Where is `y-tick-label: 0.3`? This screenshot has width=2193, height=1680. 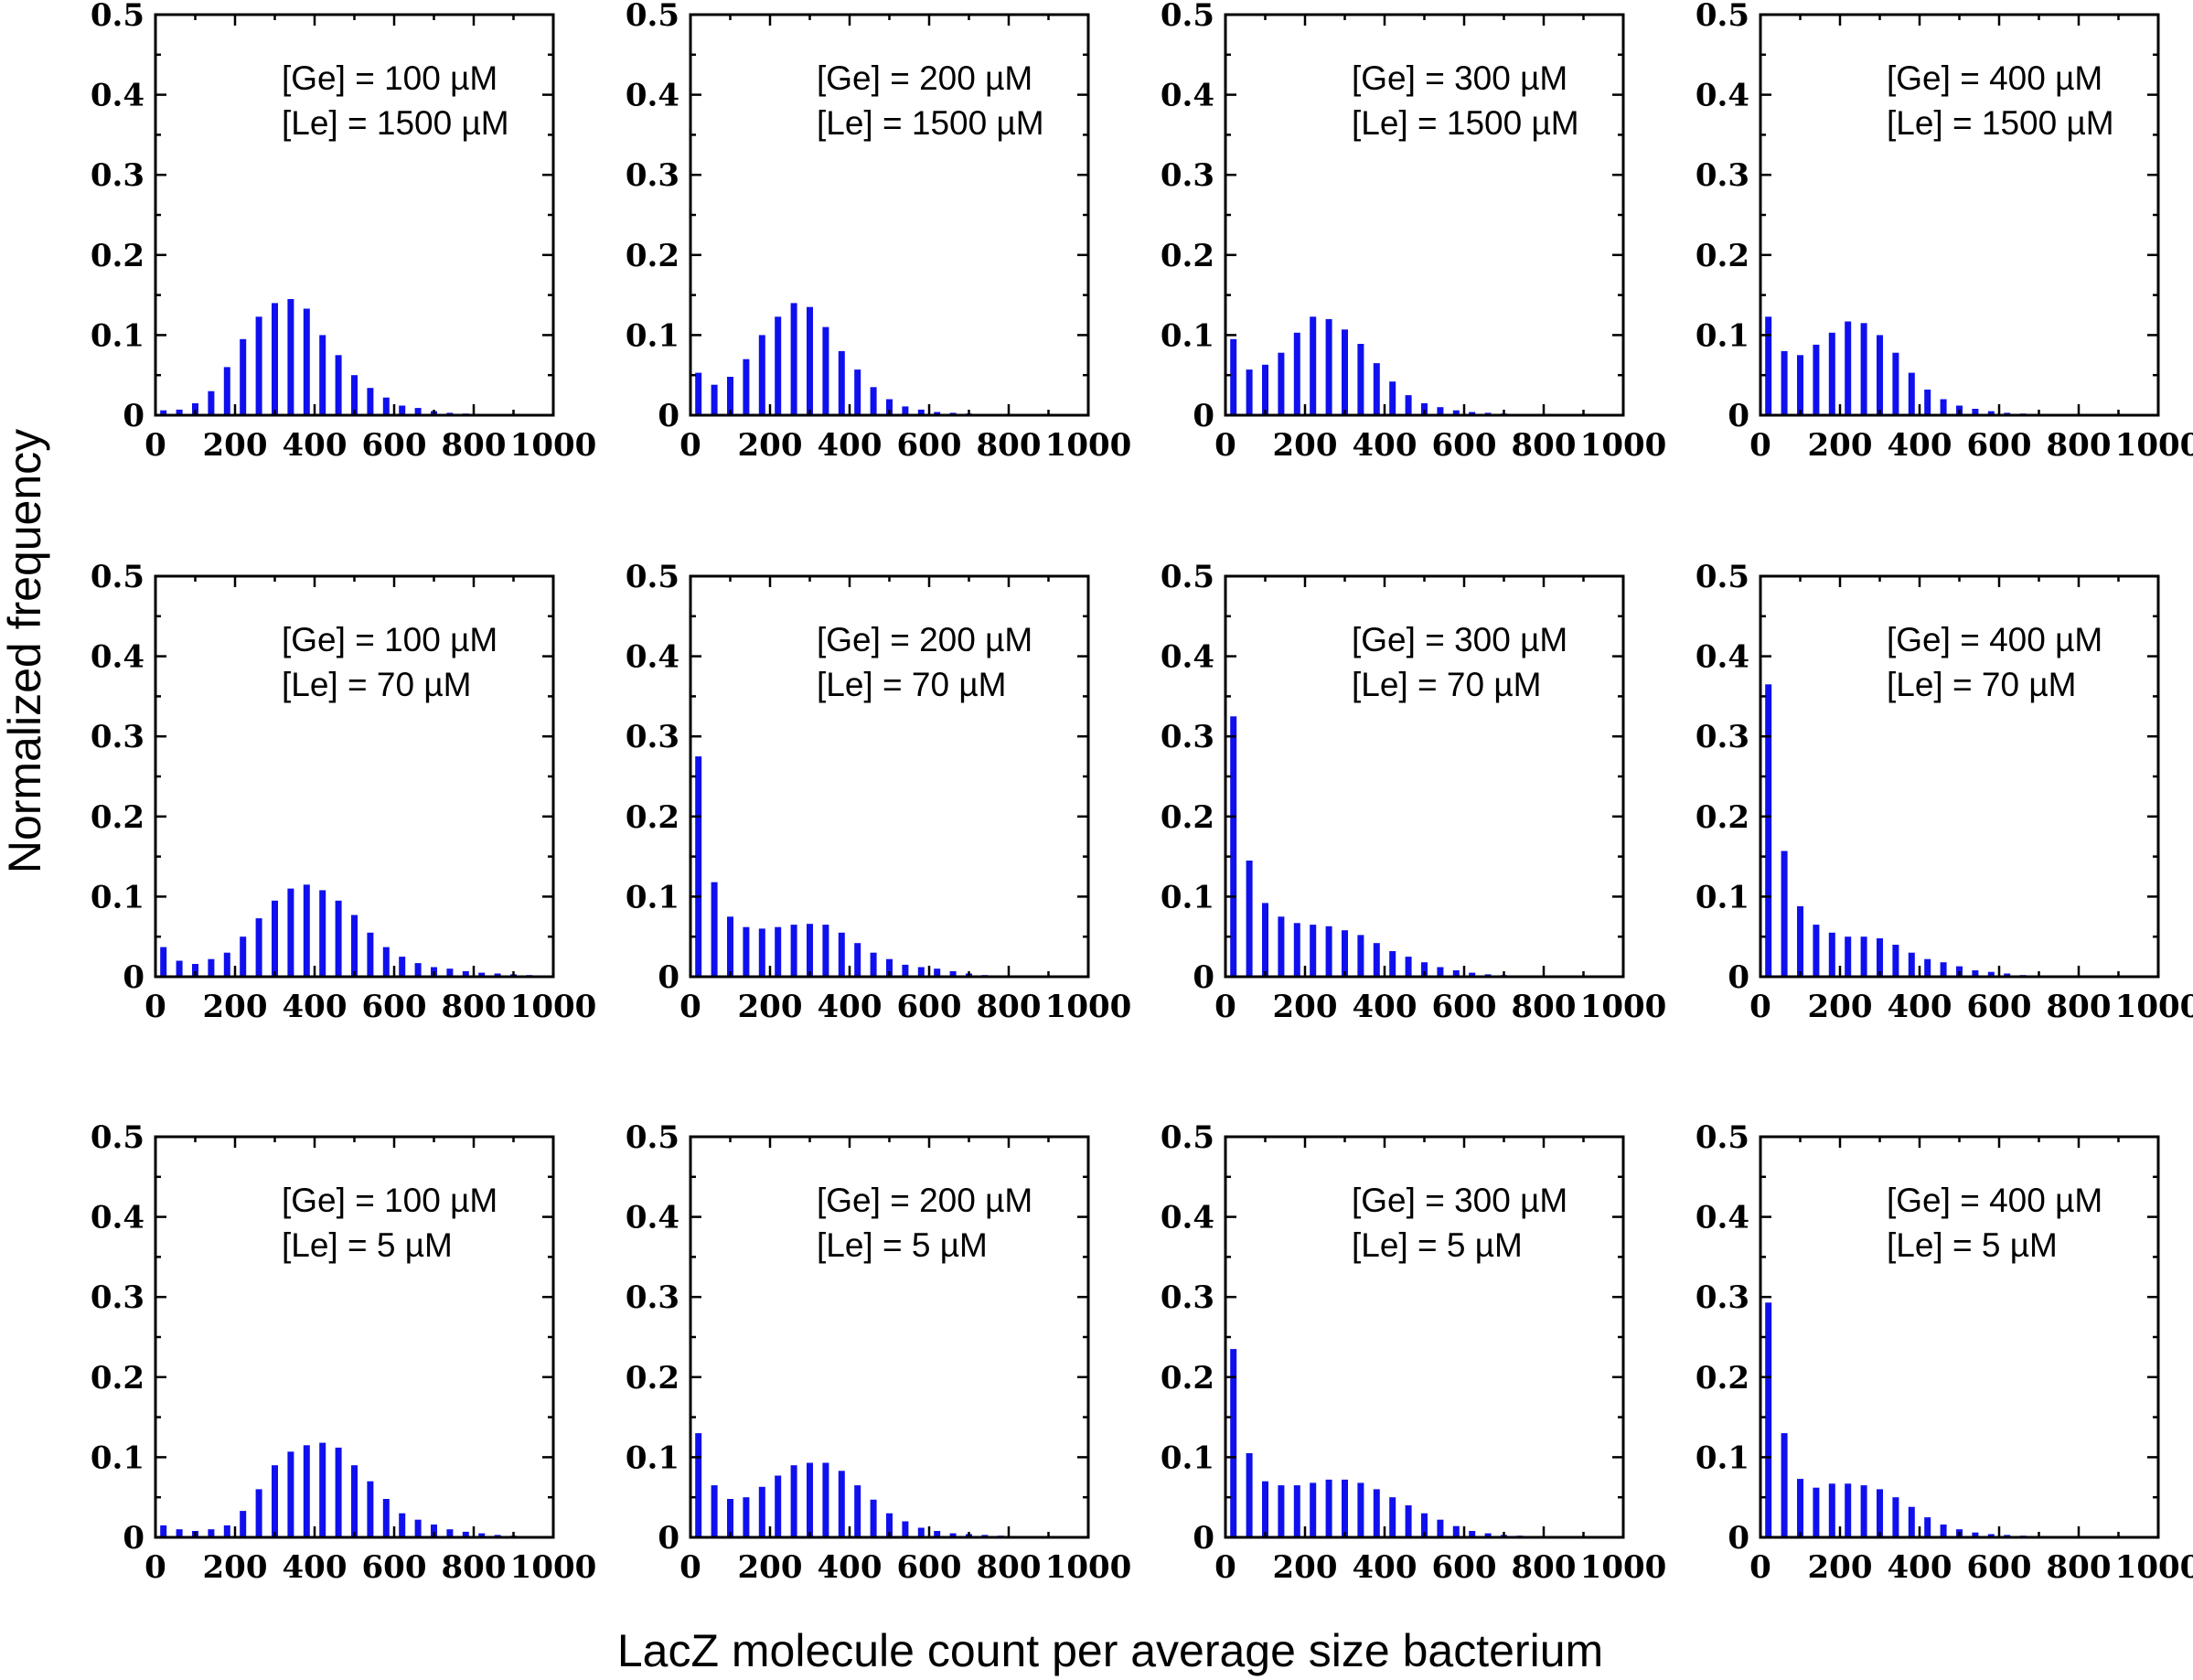
y-tick-label: 0.3 is located at coordinates (1722, 737).